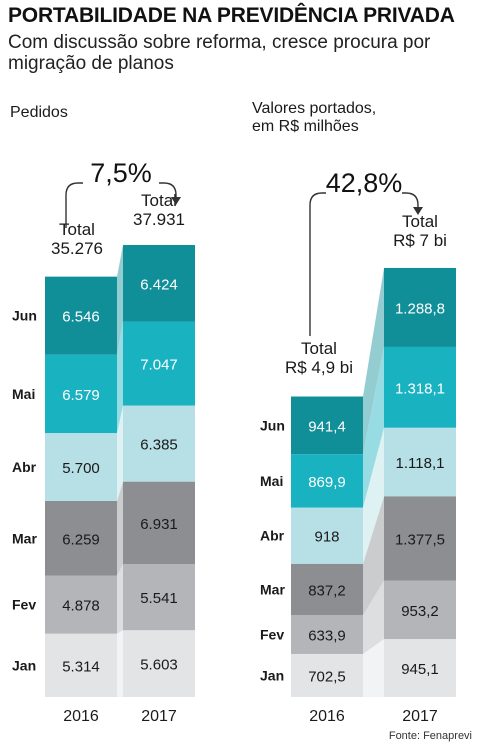 This screenshot has width=480, height=754. Describe the element at coordinates (77, 239) in the screenshot. I see `total-label: Total 35.276` at that location.